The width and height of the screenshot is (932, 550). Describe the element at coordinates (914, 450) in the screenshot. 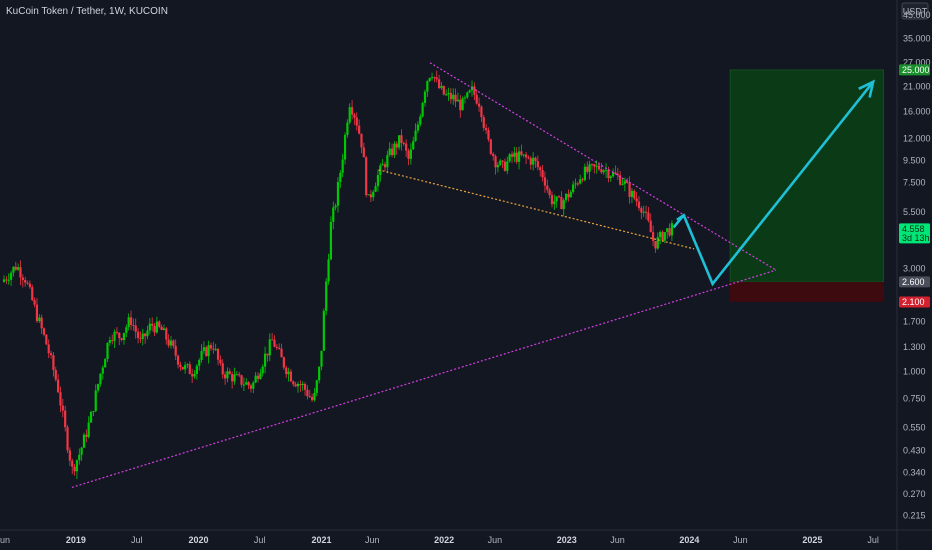

I see `y-tick-label: 0.430` at that location.